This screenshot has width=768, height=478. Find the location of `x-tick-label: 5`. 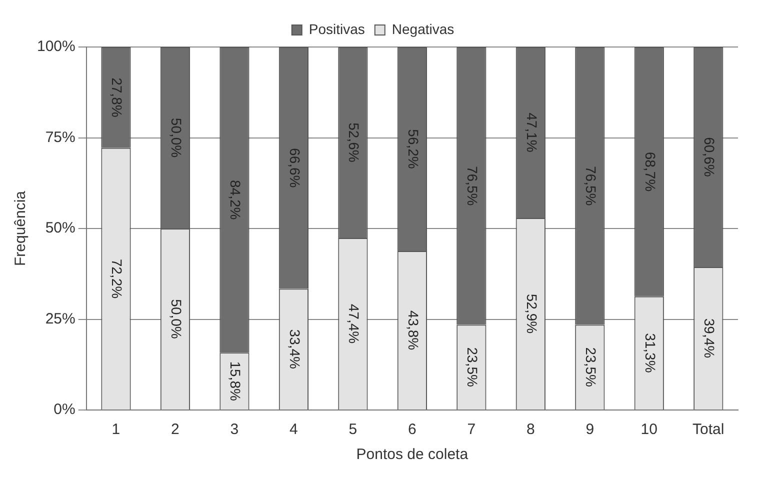

x-tick-label: 5 is located at coordinates (353, 429).